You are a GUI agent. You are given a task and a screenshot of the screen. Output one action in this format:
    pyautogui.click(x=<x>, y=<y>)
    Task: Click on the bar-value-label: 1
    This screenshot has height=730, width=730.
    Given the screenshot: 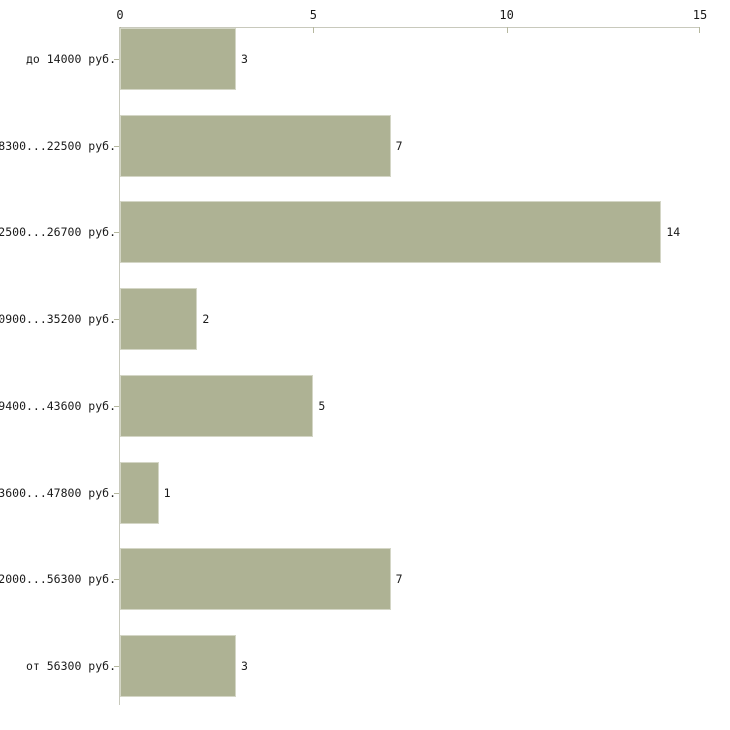 What is the action you would take?
    pyautogui.click(x=167, y=492)
    